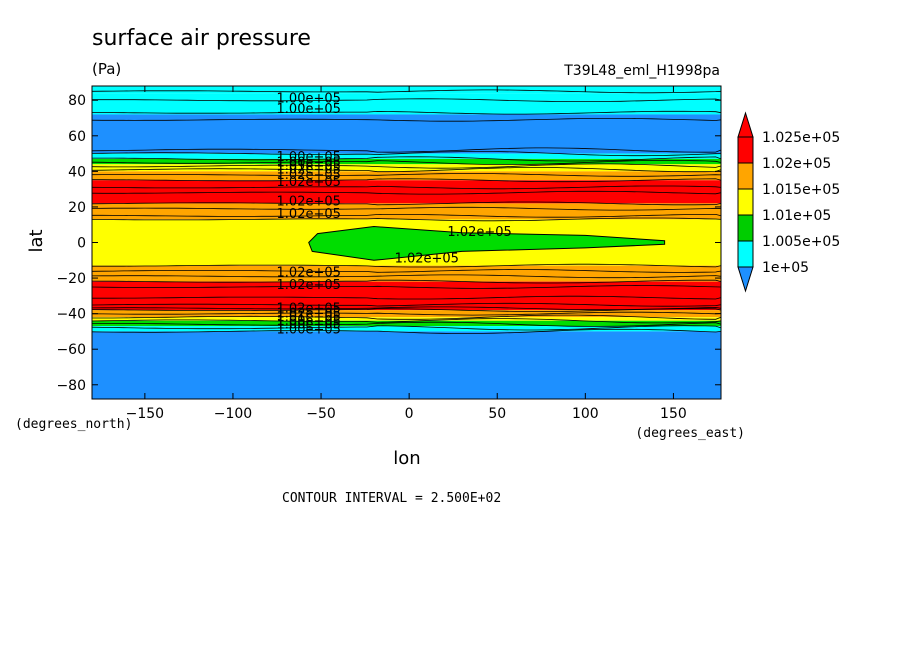 This screenshot has width=904, height=654. I want to click on y-tick-label: 60, so click(77, 137).